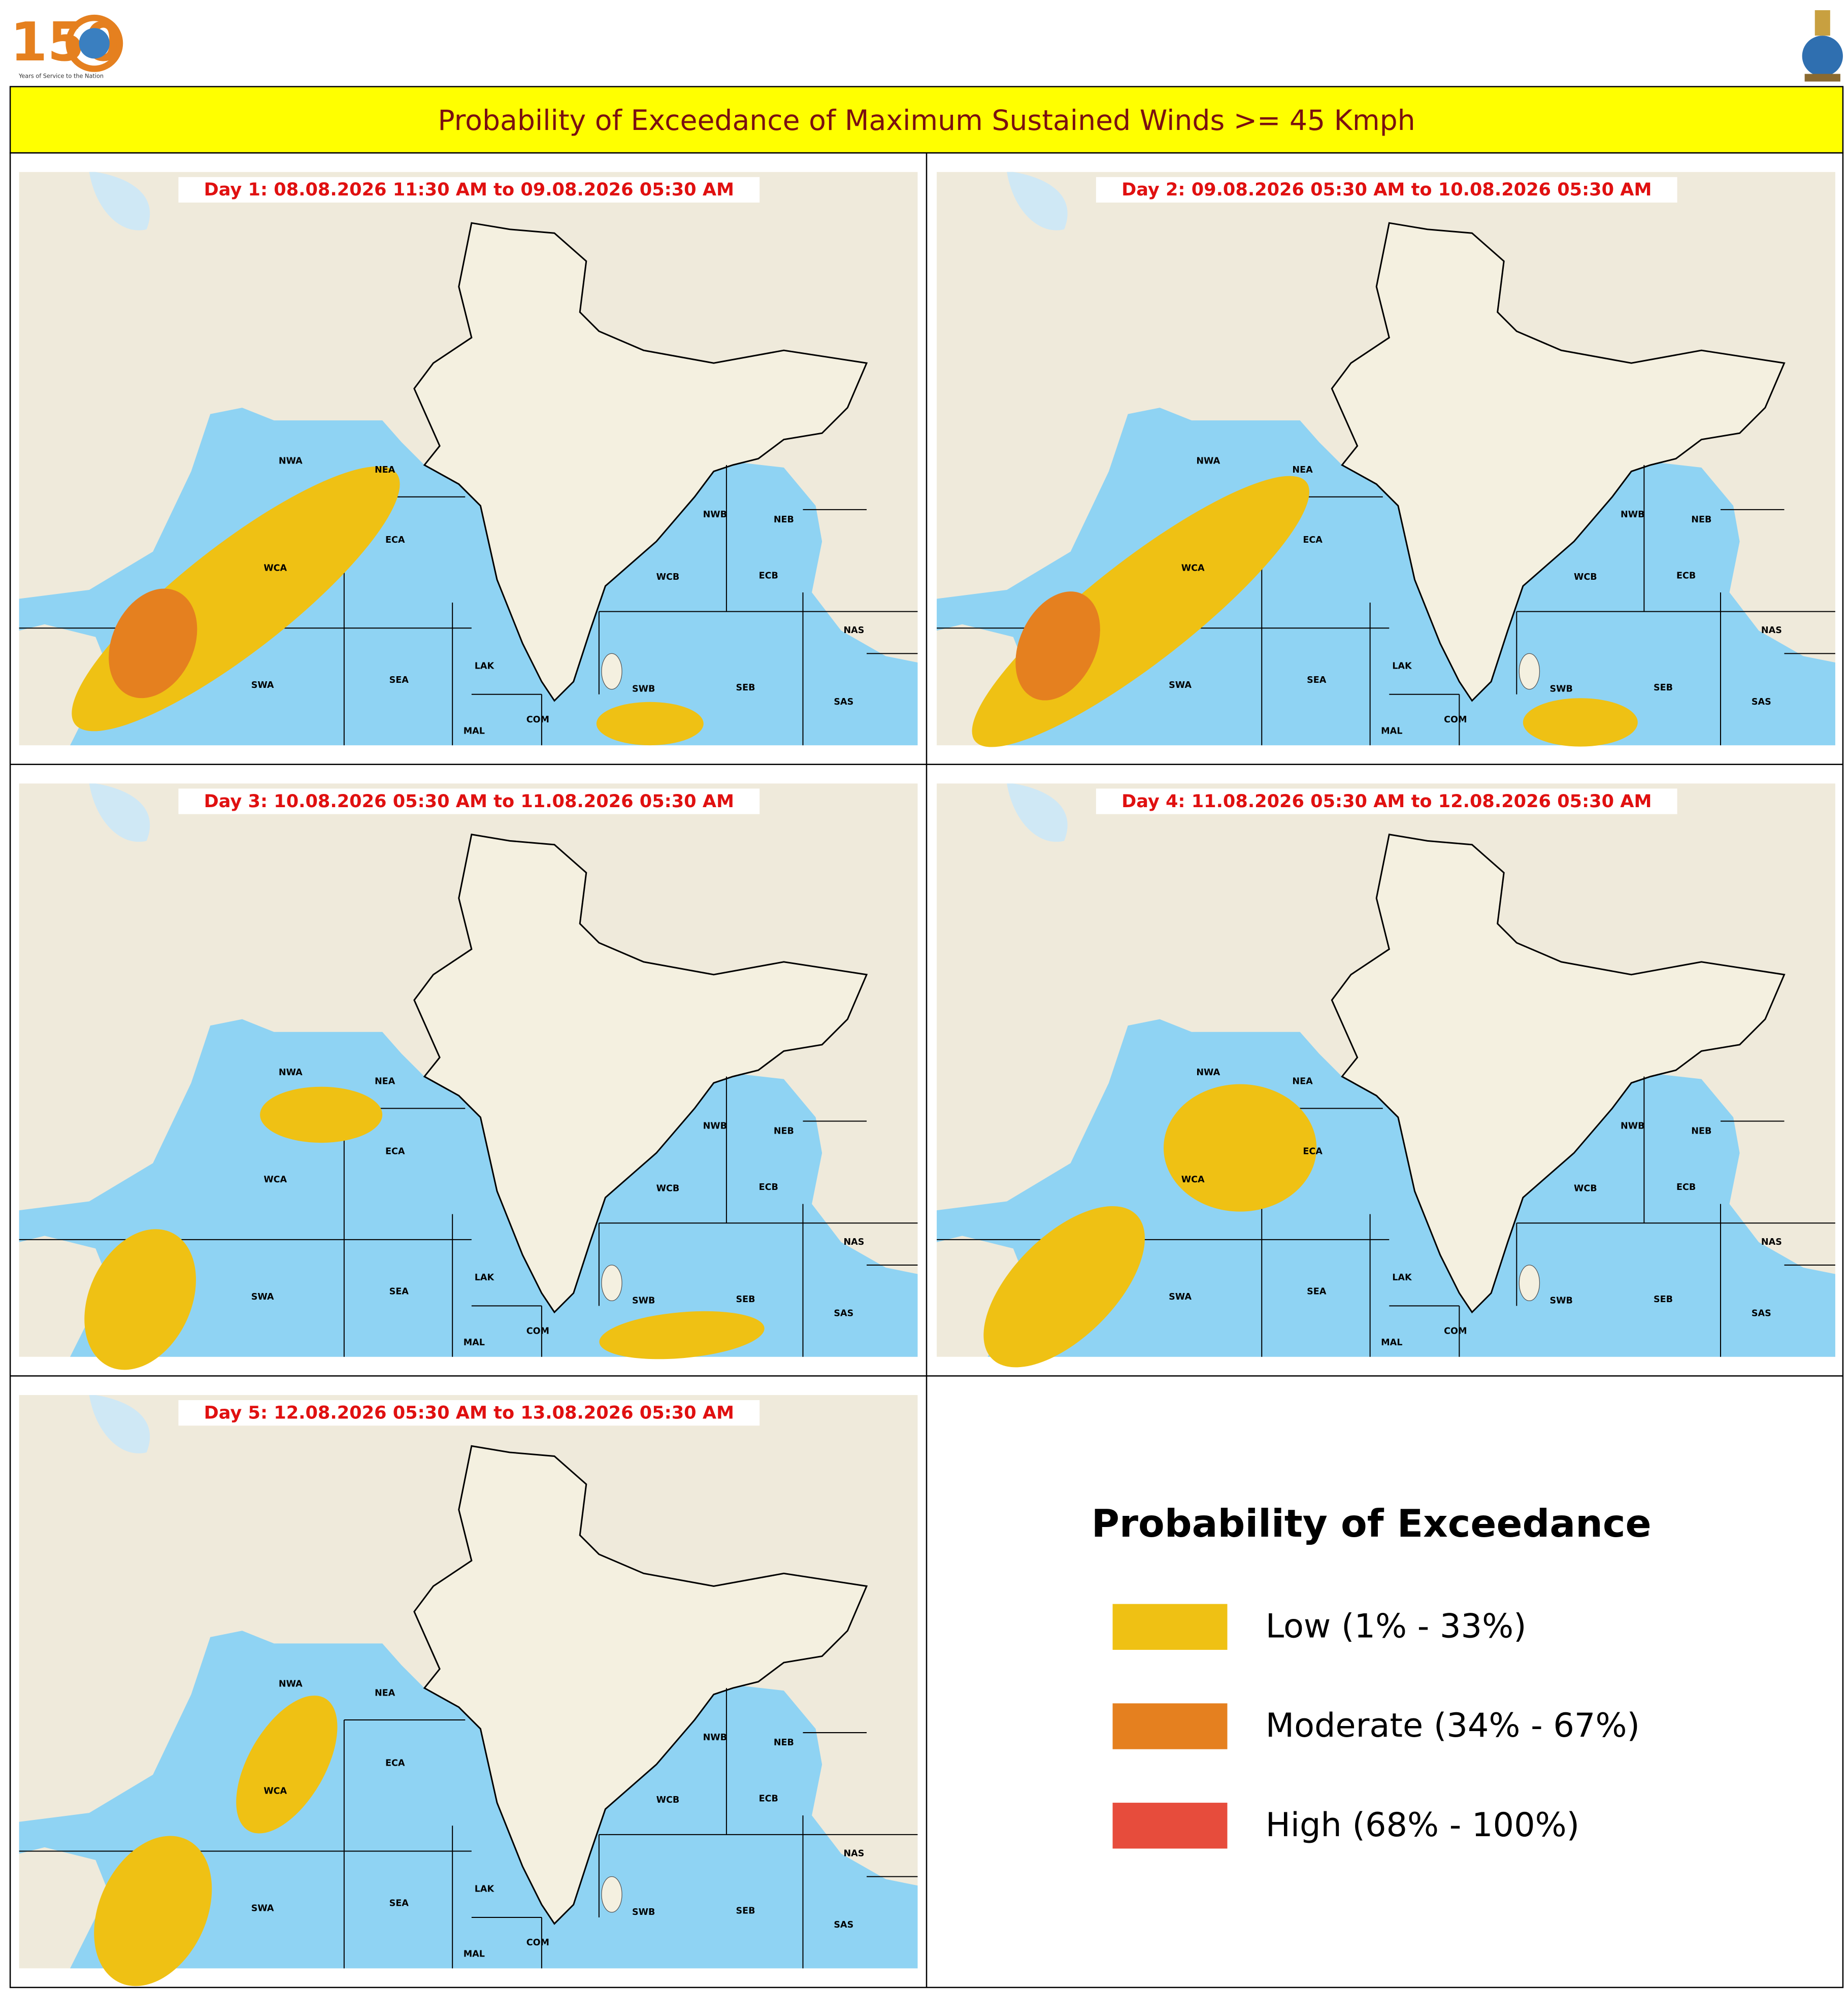 Image resolution: width=1848 pixels, height=1990 pixels. What do you see at coordinates (94, 43) in the screenshot?
I see `logo-globe` at bounding box center [94, 43].